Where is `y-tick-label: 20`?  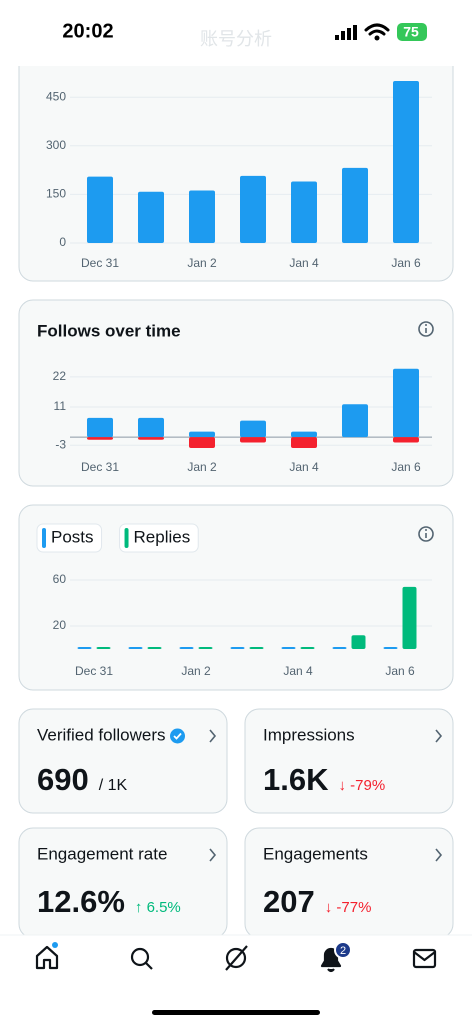 y-tick-label: 20 is located at coordinates (60, 625).